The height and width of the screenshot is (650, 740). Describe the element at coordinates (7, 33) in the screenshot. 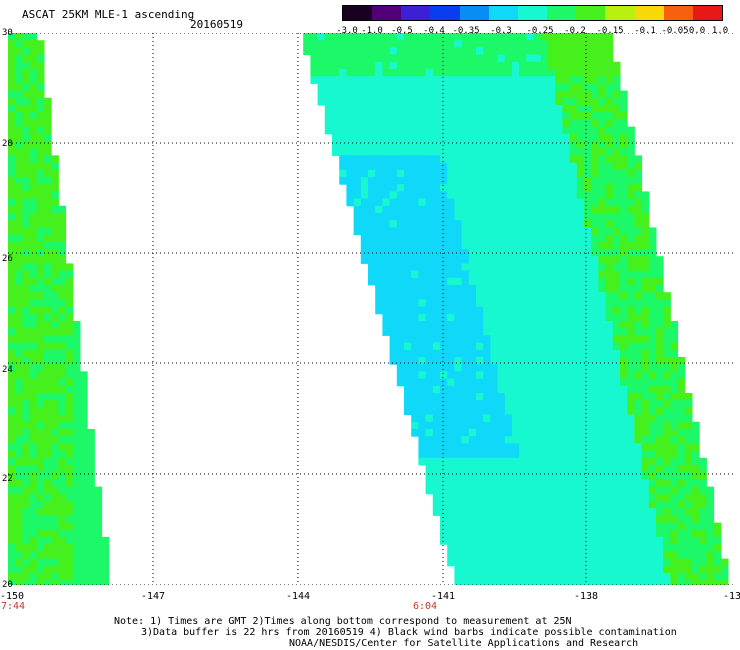

I see `latitude-label: 30` at that location.